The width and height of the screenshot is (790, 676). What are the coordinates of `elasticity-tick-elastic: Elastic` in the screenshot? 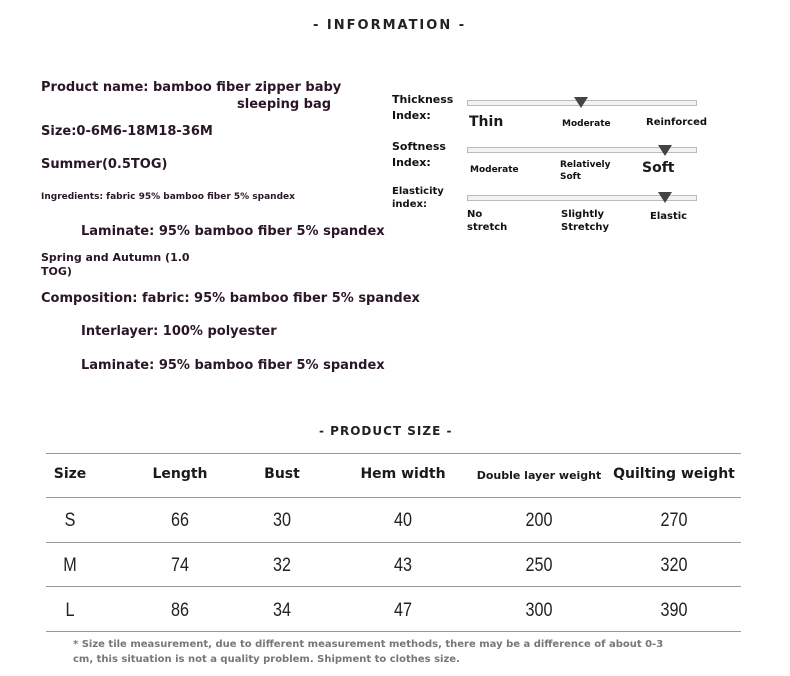 It's located at (669, 216).